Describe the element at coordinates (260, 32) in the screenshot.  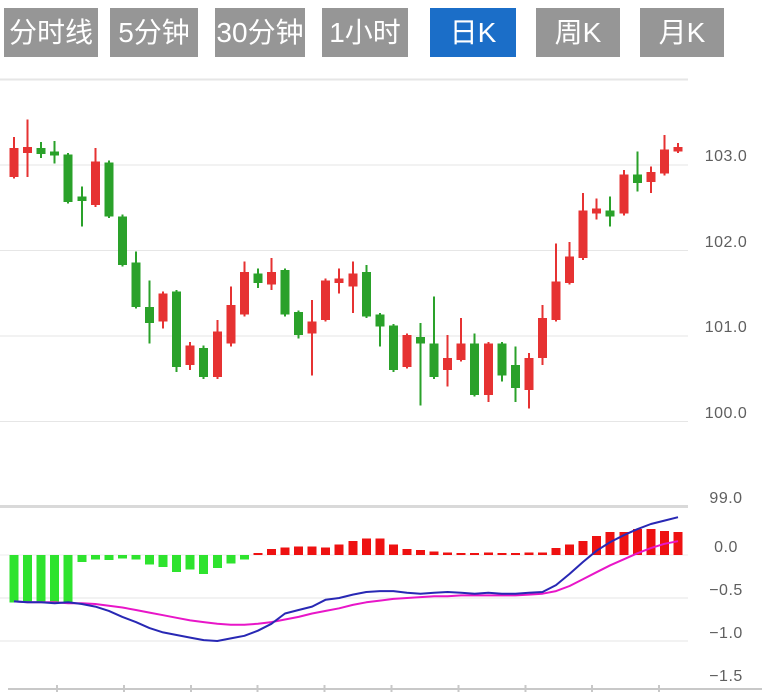
I see `tab-30min: 30分钟` at that location.